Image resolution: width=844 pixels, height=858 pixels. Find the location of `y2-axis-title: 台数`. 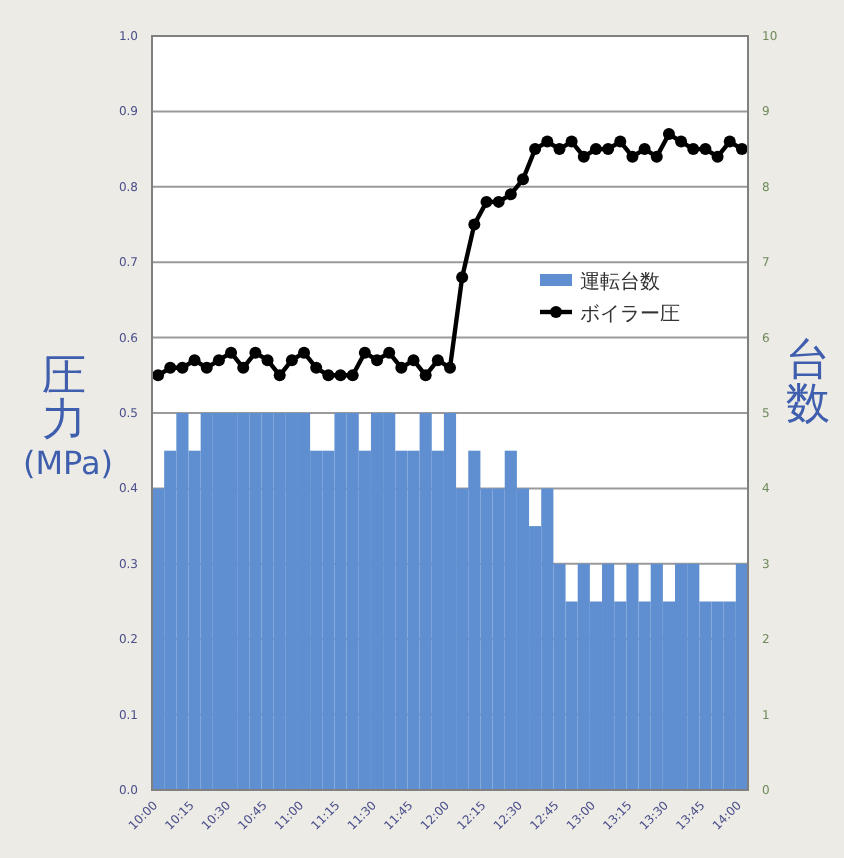

y2-axis-title: 台数 is located at coordinates (808, 383).